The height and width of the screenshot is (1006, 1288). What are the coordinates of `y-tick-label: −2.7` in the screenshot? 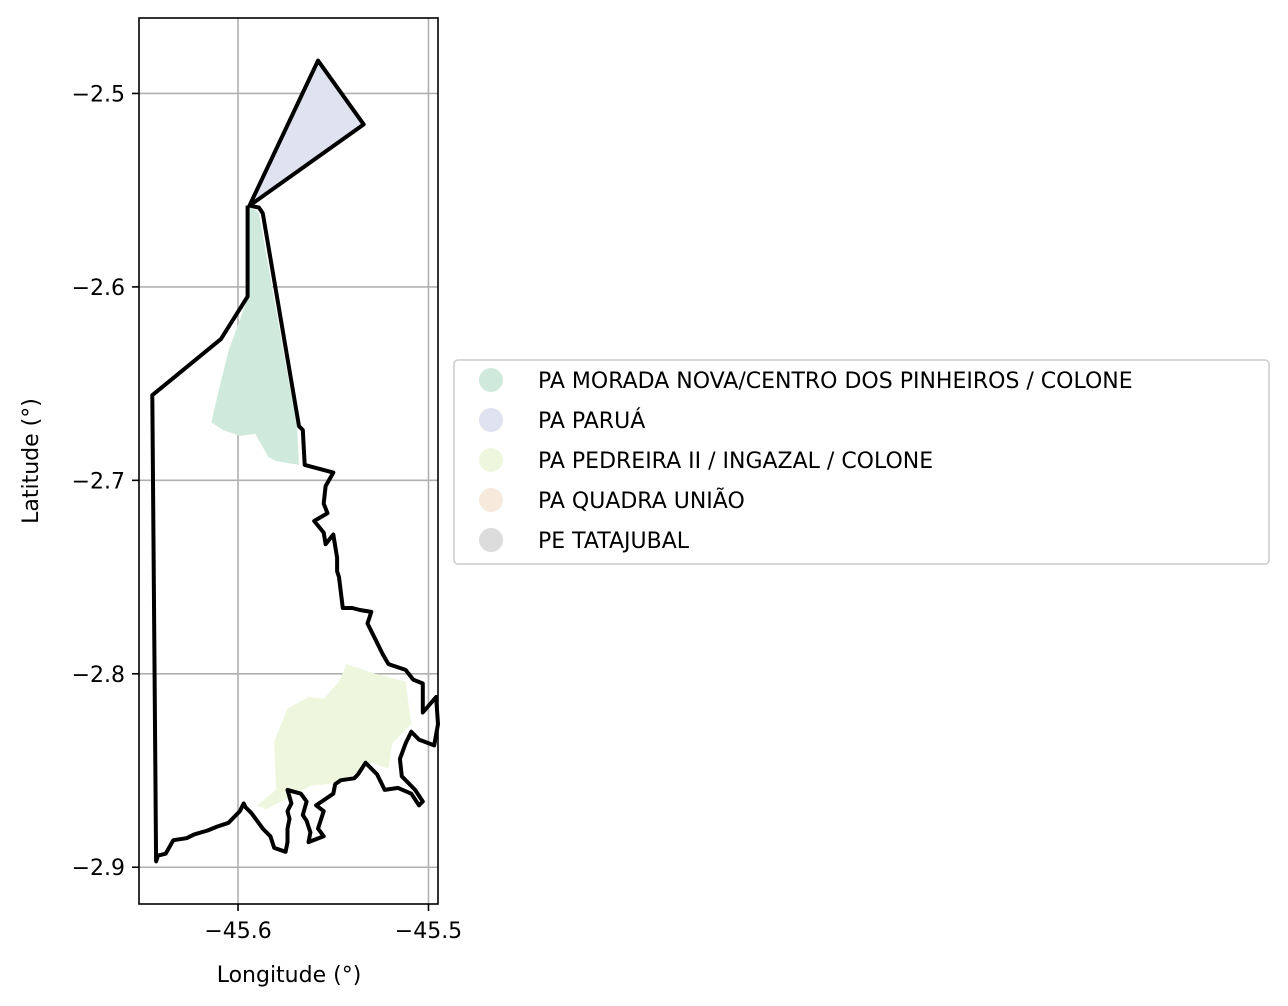 It's located at (98, 481).